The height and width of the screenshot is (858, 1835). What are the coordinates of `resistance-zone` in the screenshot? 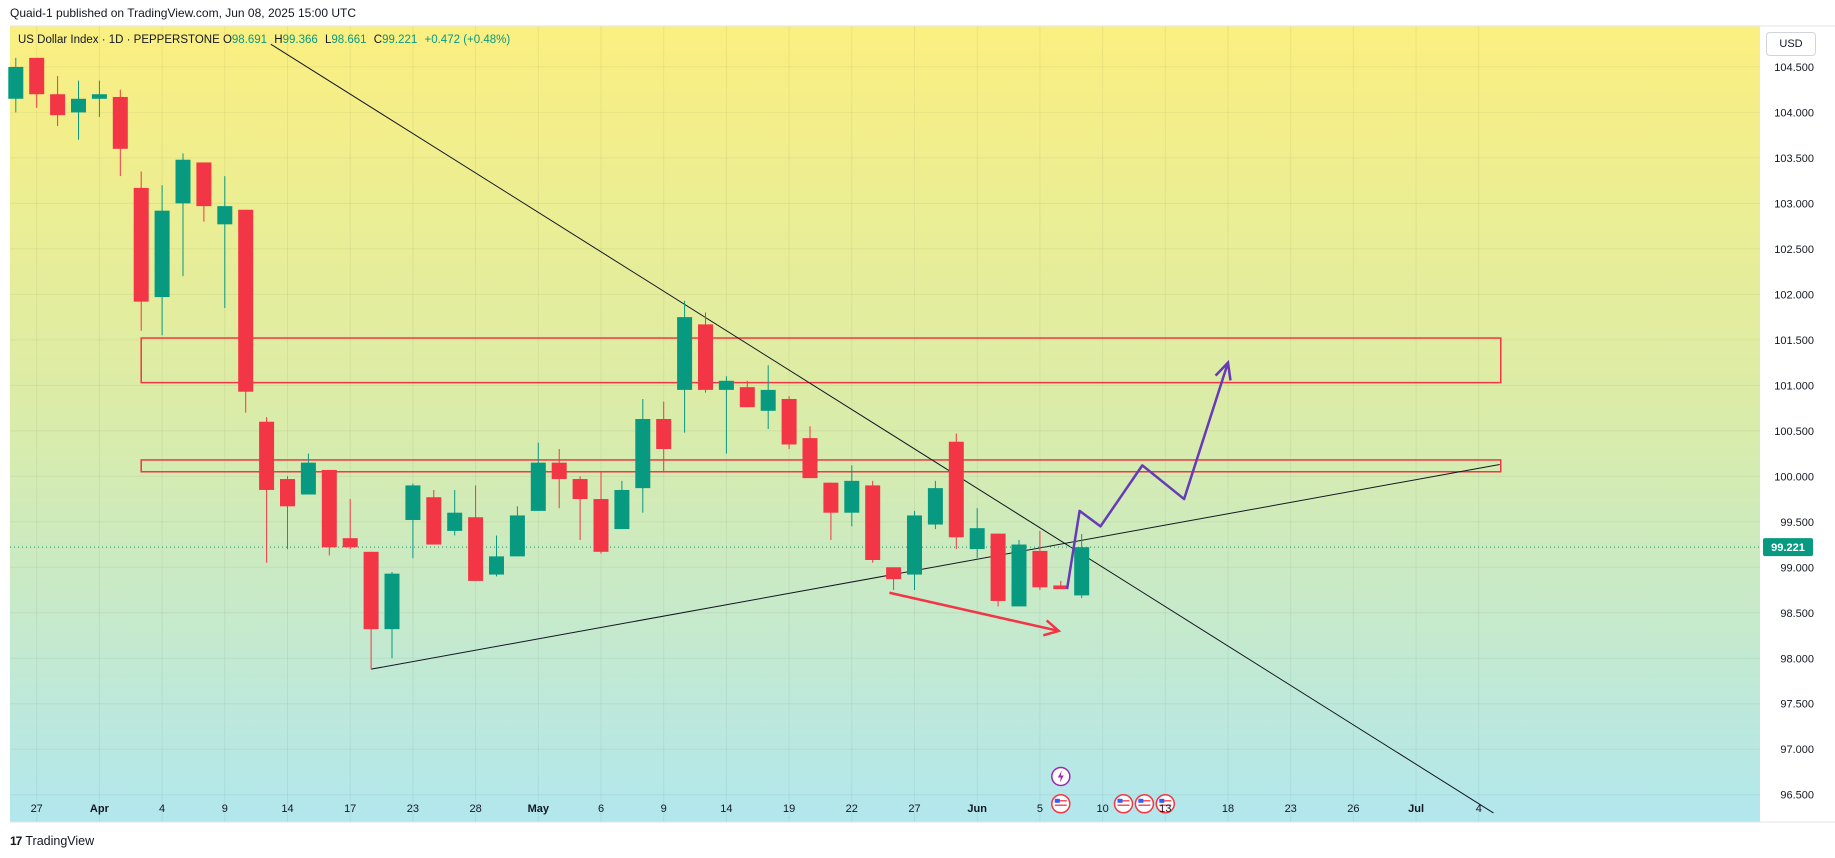 It's located at (821, 466).